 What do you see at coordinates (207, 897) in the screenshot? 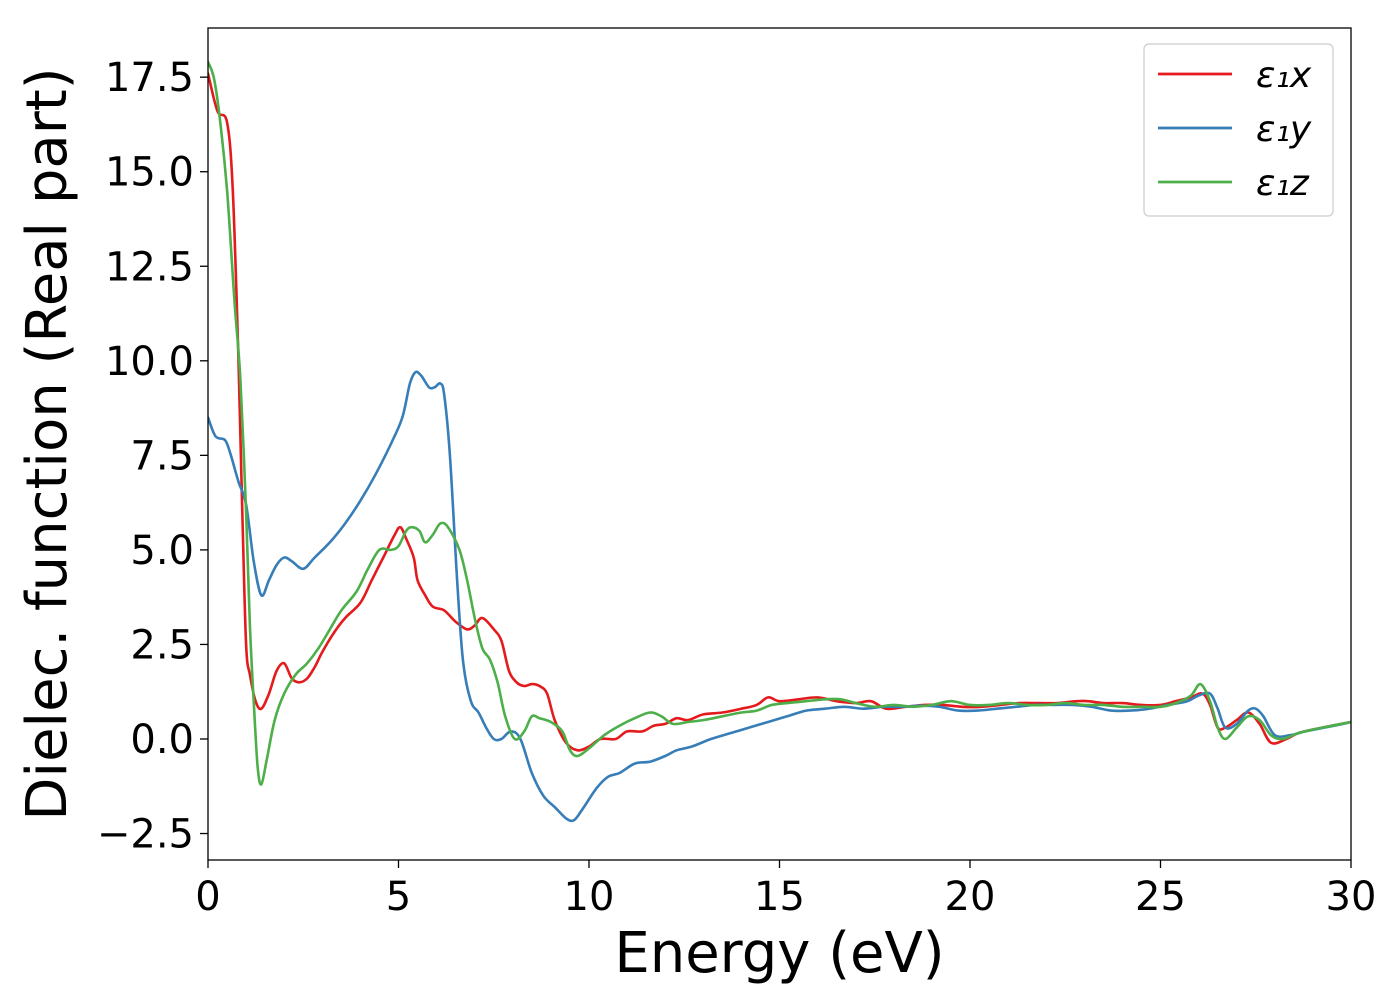
I see `x-tick-label: 0` at bounding box center [207, 897].